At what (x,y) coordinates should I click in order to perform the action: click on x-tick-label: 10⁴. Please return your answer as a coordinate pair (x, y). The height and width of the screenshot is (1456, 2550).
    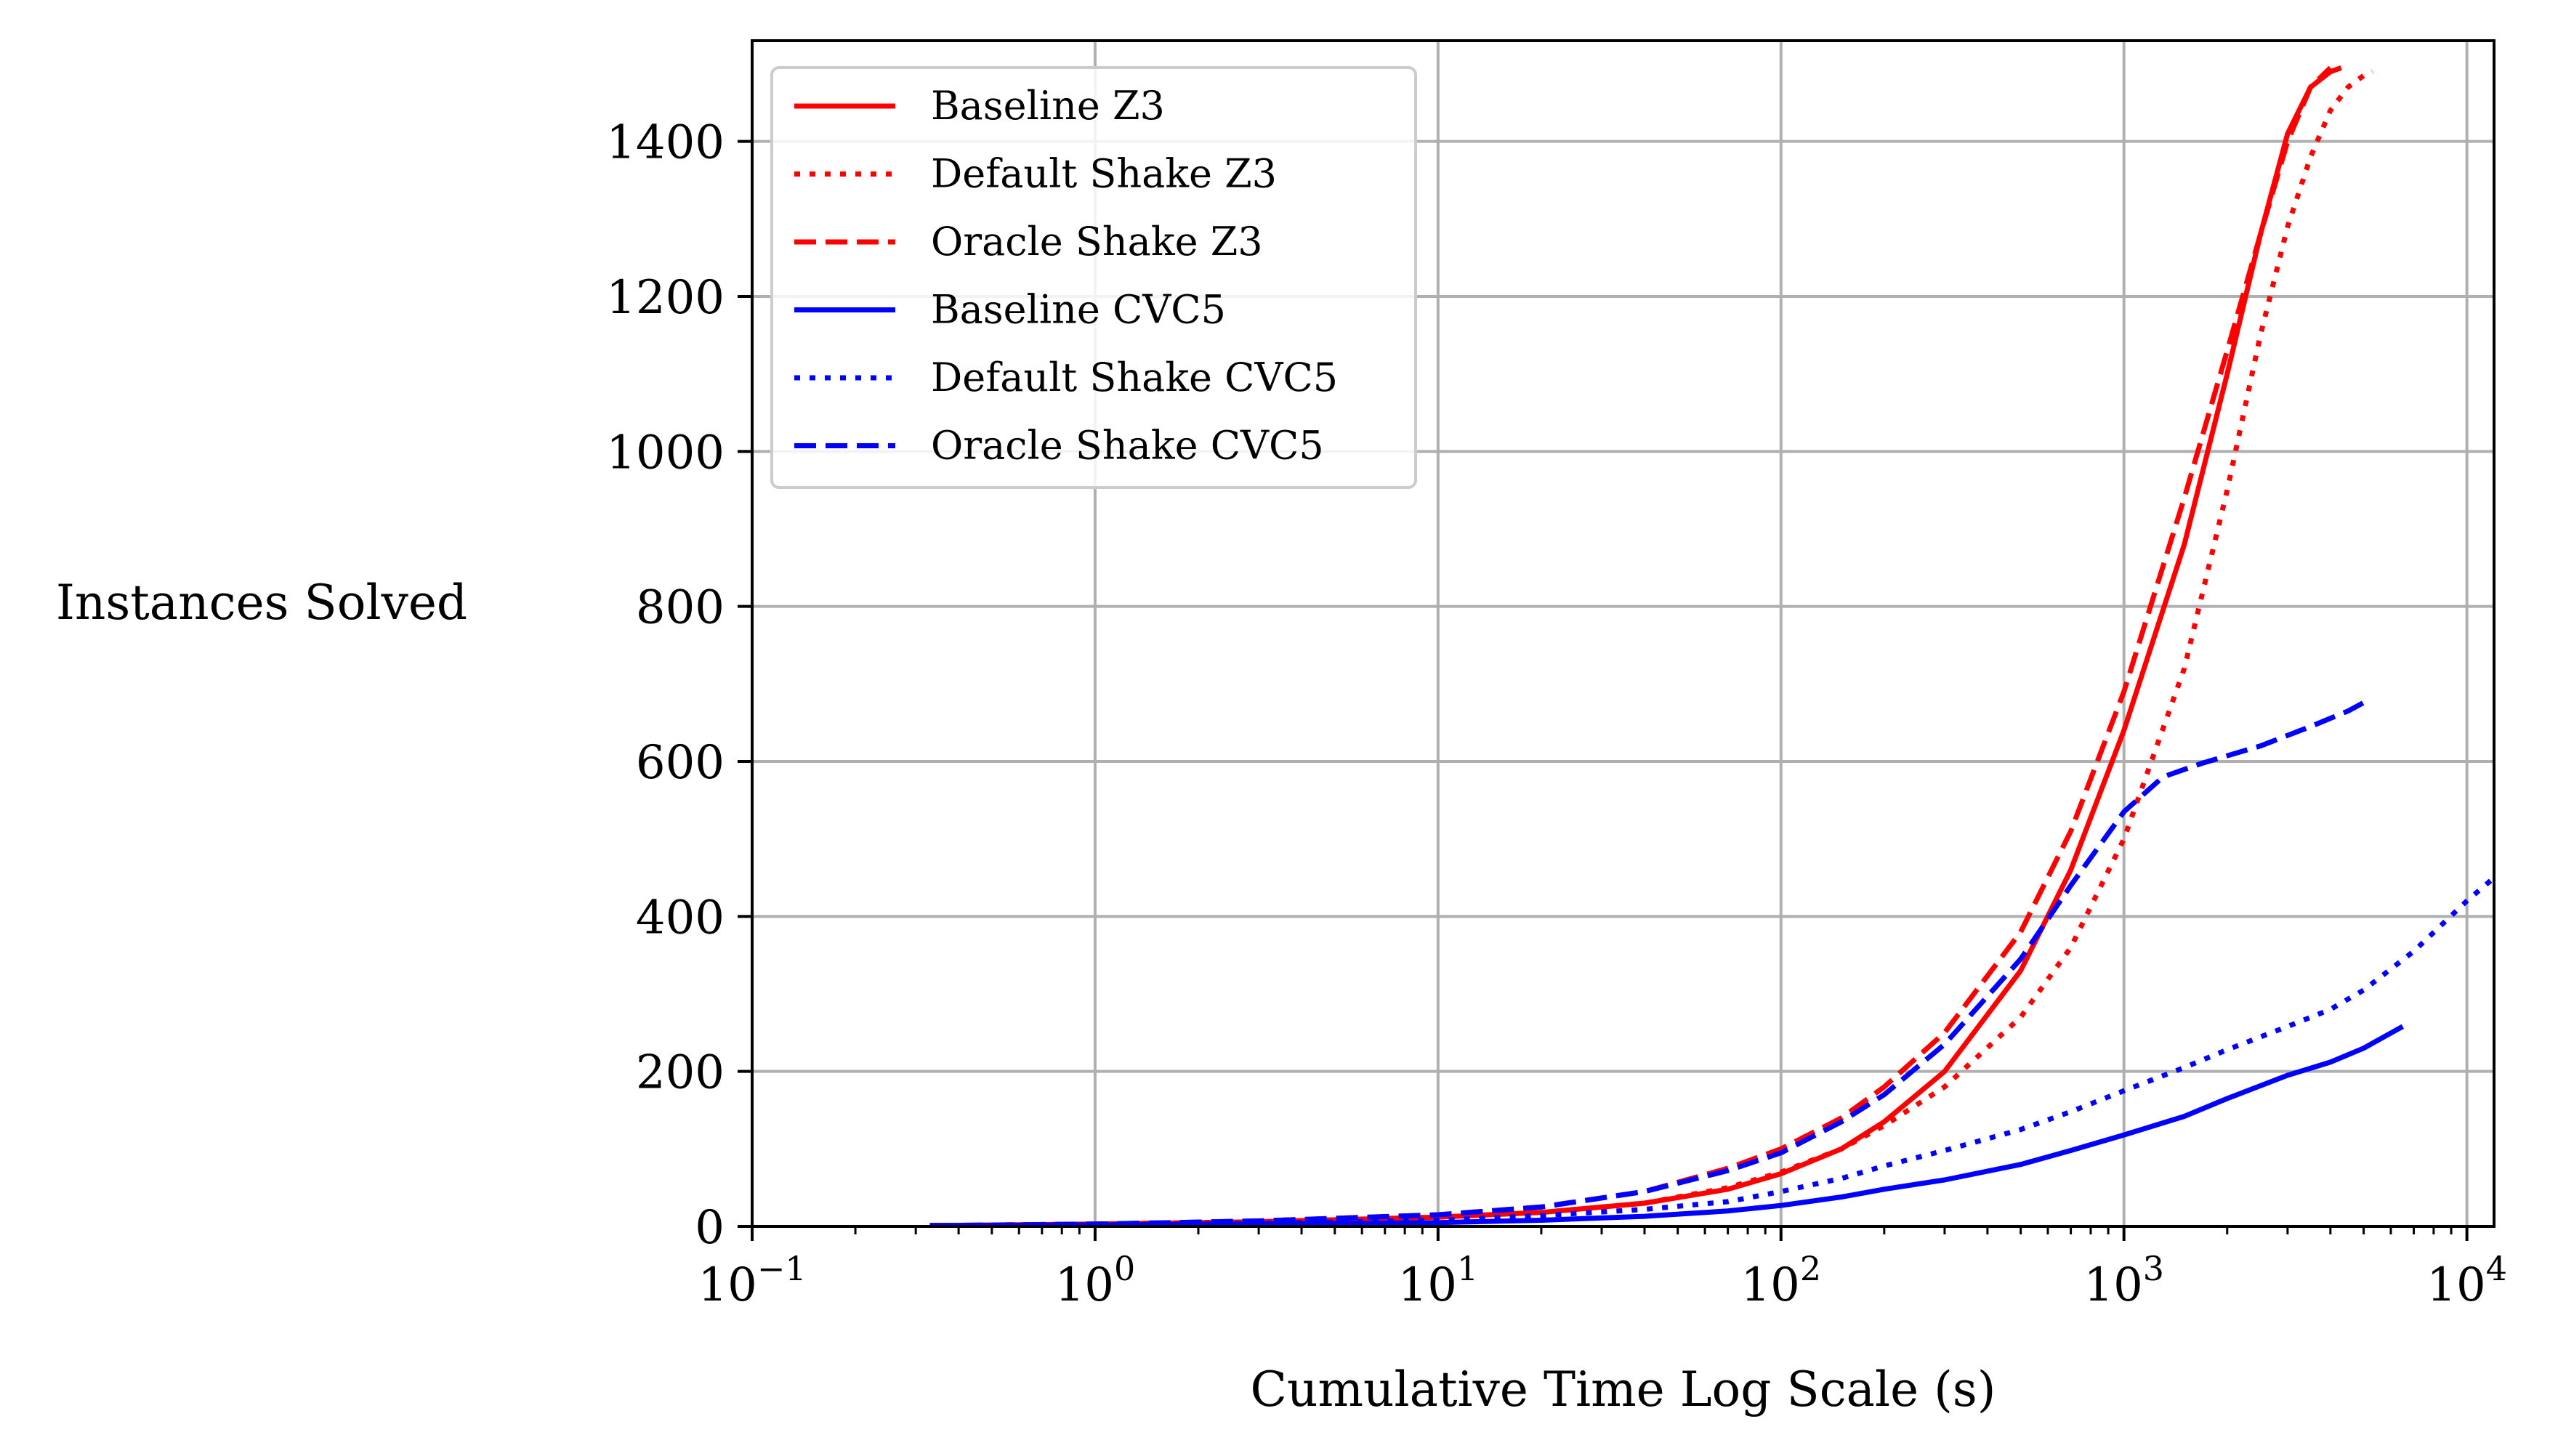
    Looking at the image, I should click on (2466, 1280).